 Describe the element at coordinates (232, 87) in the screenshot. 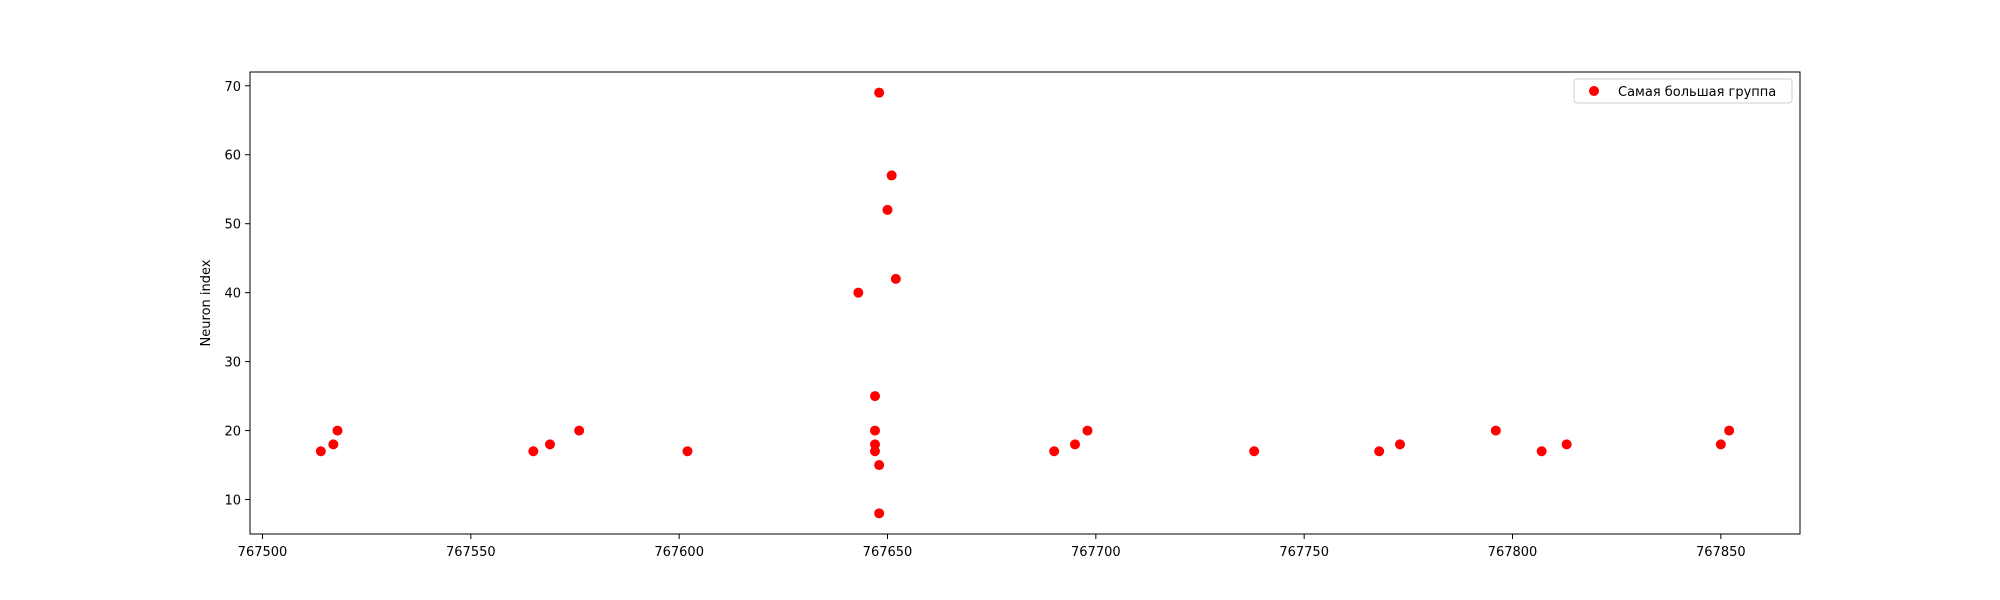

I see `y-tick-label: 70` at that location.